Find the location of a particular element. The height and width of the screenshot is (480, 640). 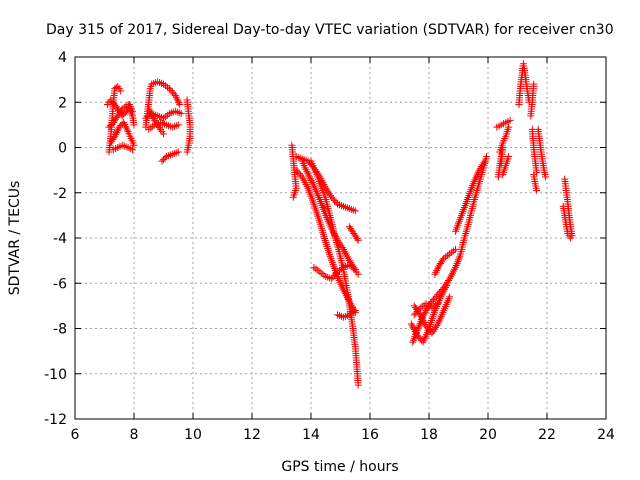

x-tick-label: 18 is located at coordinates (429, 435).